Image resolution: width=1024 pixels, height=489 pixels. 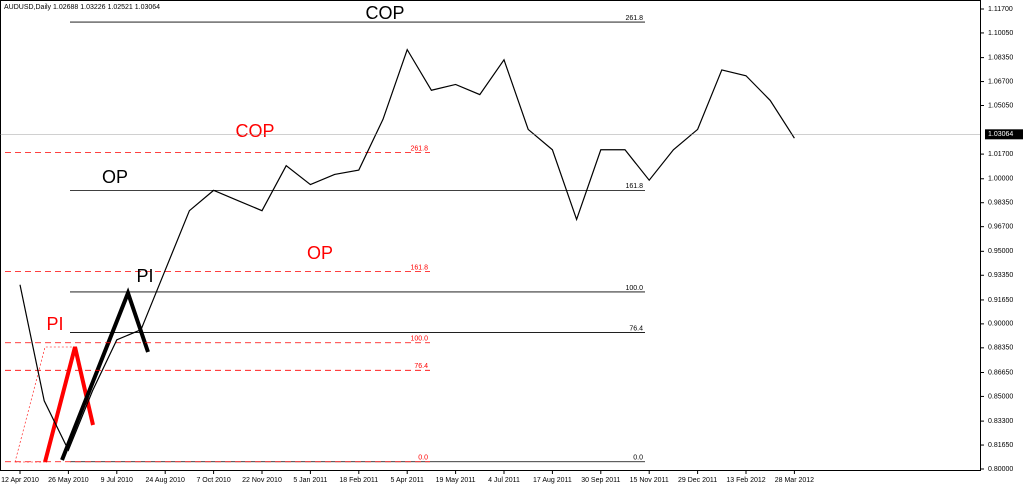 What do you see at coordinates (1000, 154) in the screenshot?
I see `y-tick-label: 1.01700` at bounding box center [1000, 154].